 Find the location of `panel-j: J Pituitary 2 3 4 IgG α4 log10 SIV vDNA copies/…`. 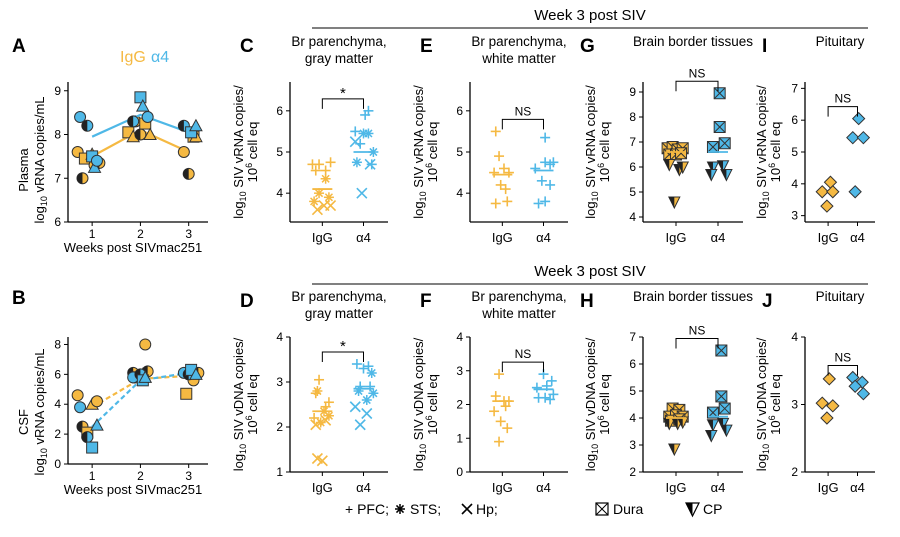

panel-j: J Pituitary 2 3 4 IgG α4 log10 SIV vDNA copies/… is located at coordinates (814, 392).